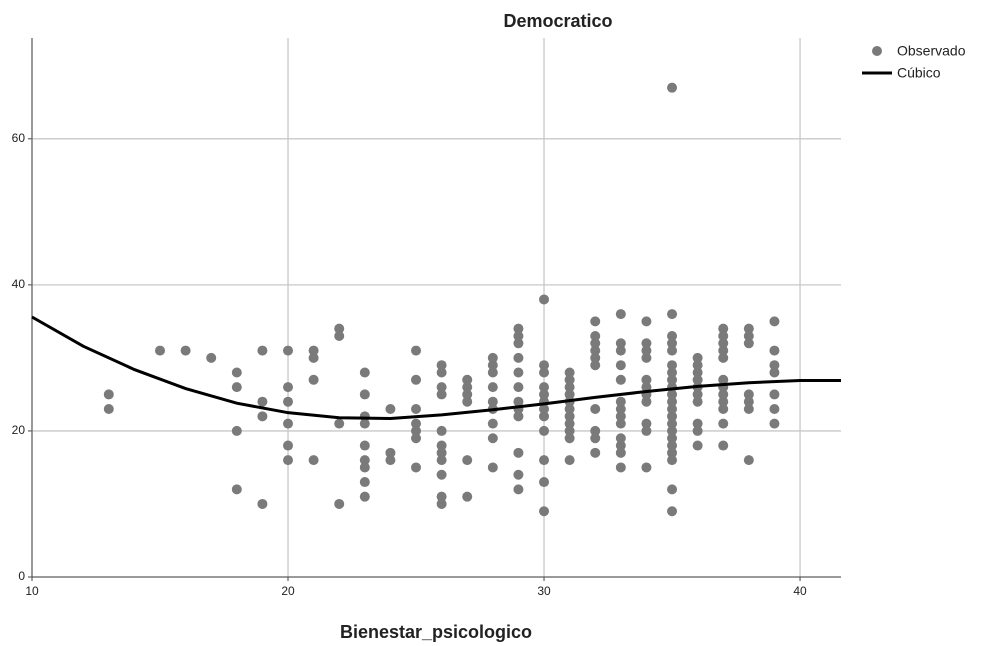  What do you see at coordinates (19, 284) in the screenshot?
I see `y-tick-label: 40` at bounding box center [19, 284].